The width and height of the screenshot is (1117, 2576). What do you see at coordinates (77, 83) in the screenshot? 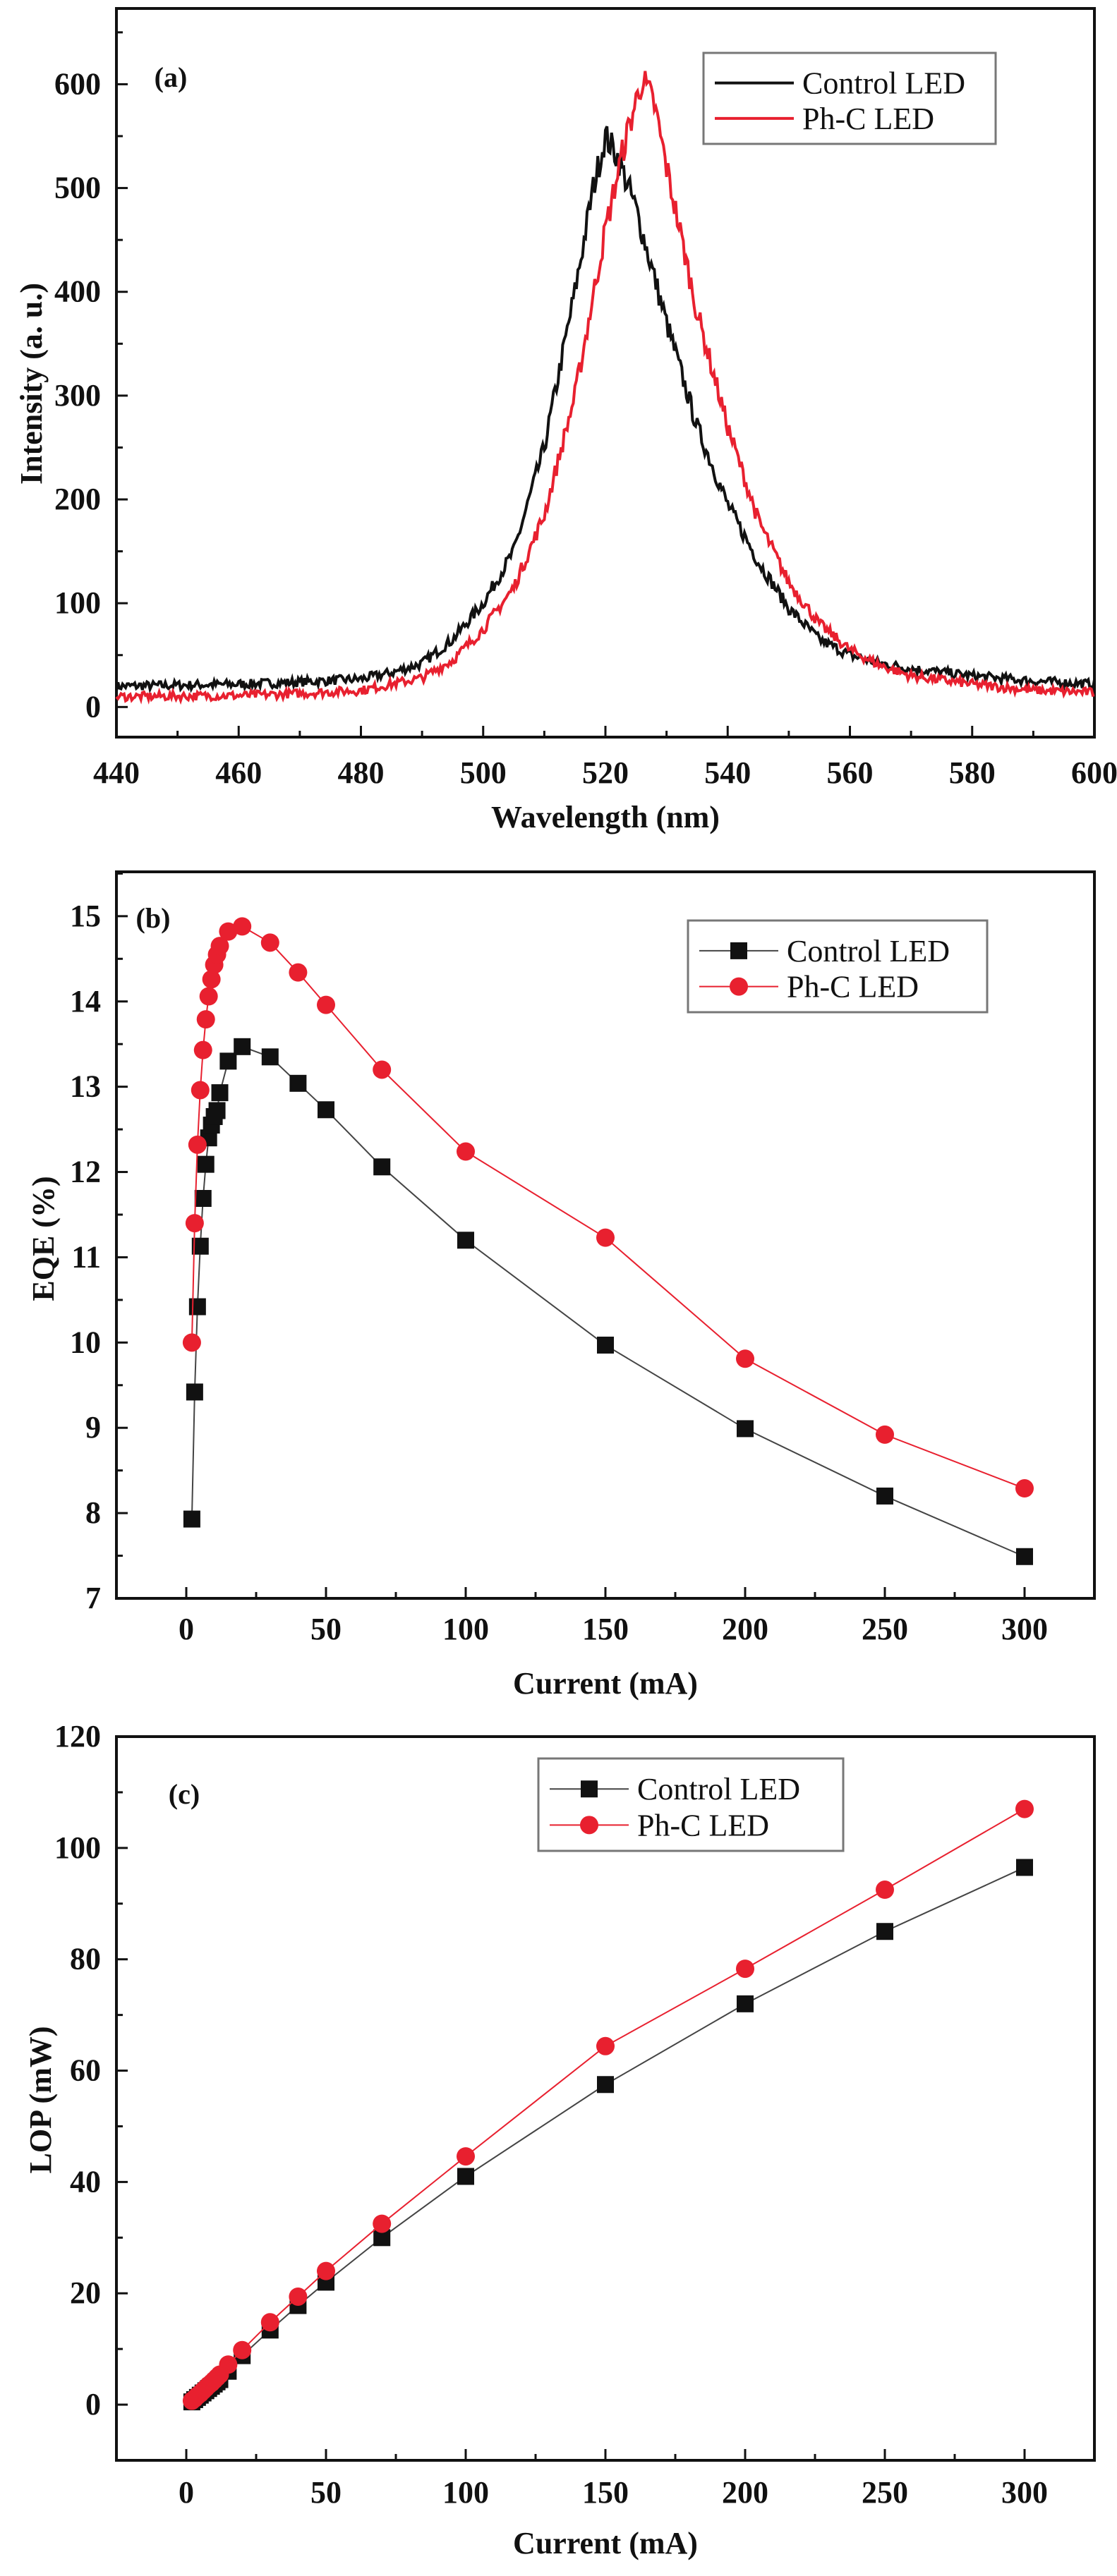
I see `y-tick-label: 600` at bounding box center [77, 83].